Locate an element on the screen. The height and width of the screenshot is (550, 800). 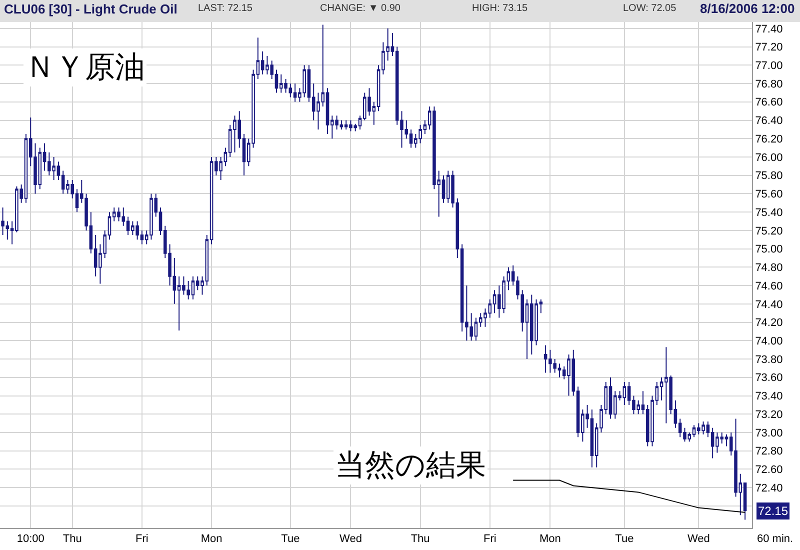
y-tick-label: 74.40 is located at coordinates (769, 304).